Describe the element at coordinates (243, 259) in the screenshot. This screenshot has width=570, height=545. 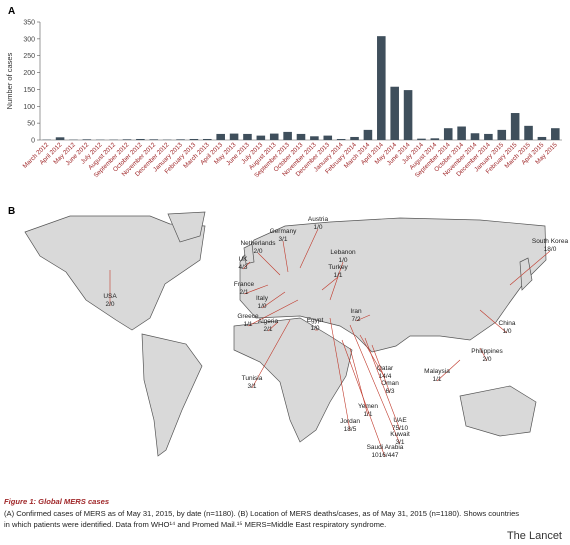
I see `country-name: UK` at that location.